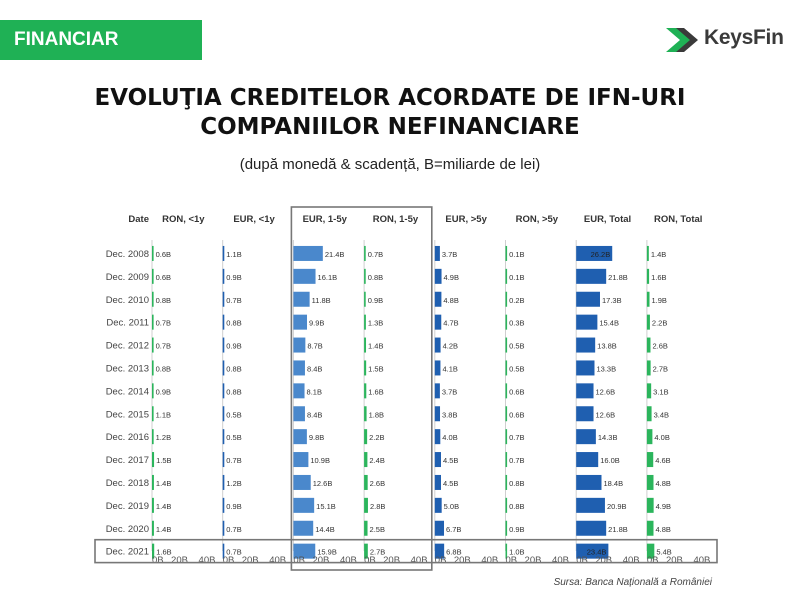  Describe the element at coordinates (127, 506) in the screenshot. I see `row-label: Dec. 2019` at that location.